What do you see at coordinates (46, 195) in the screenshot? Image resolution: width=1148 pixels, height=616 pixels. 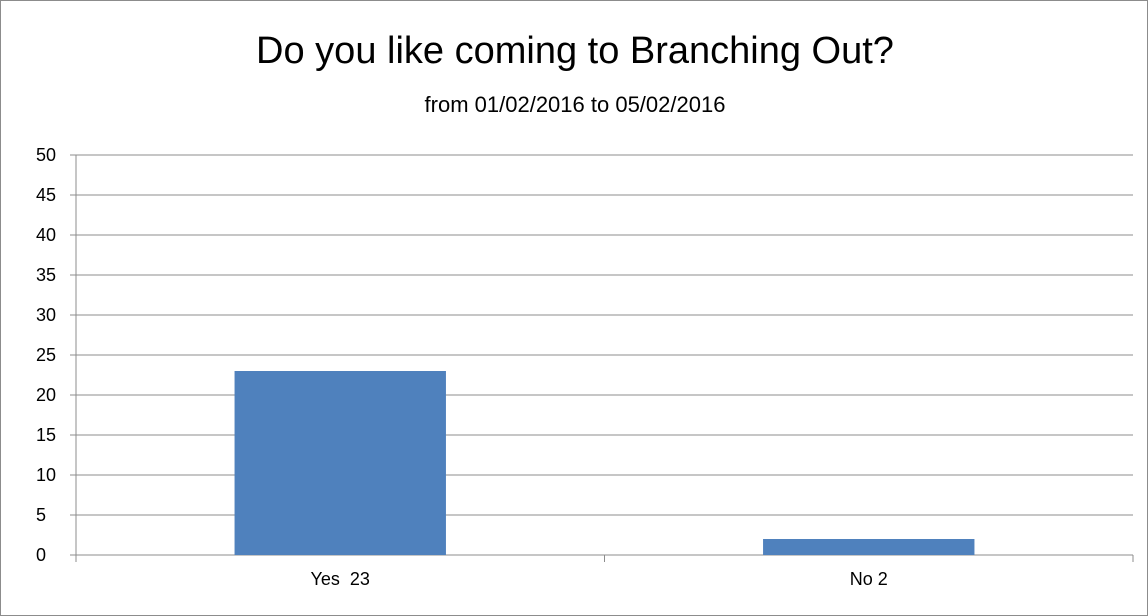 I see `y-tick-label: 45` at bounding box center [46, 195].